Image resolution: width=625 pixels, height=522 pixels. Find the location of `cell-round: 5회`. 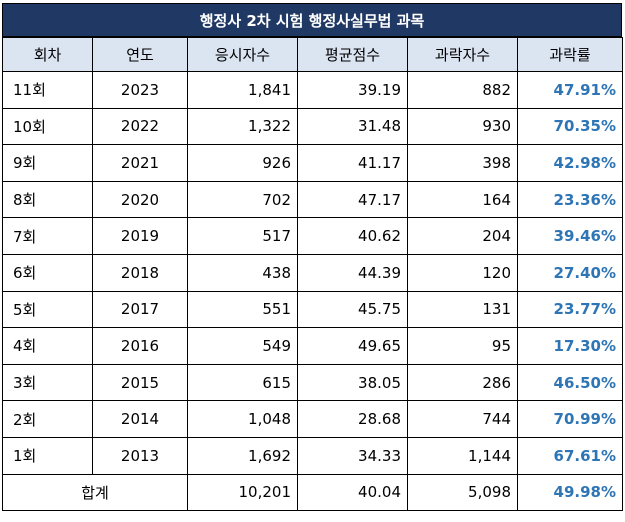

cell-round: 5회 is located at coordinates (47, 309).